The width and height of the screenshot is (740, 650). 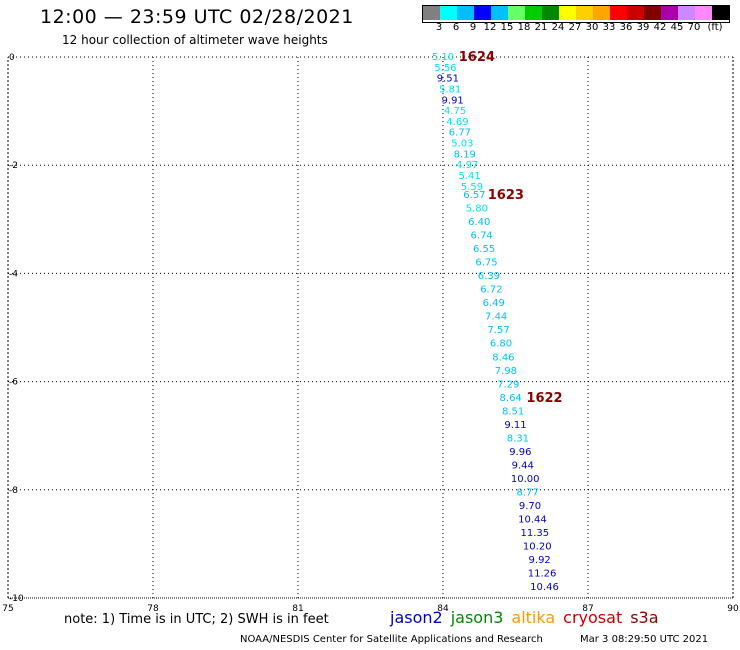 I want to click on x-tick-label: 81, so click(x=297, y=609).